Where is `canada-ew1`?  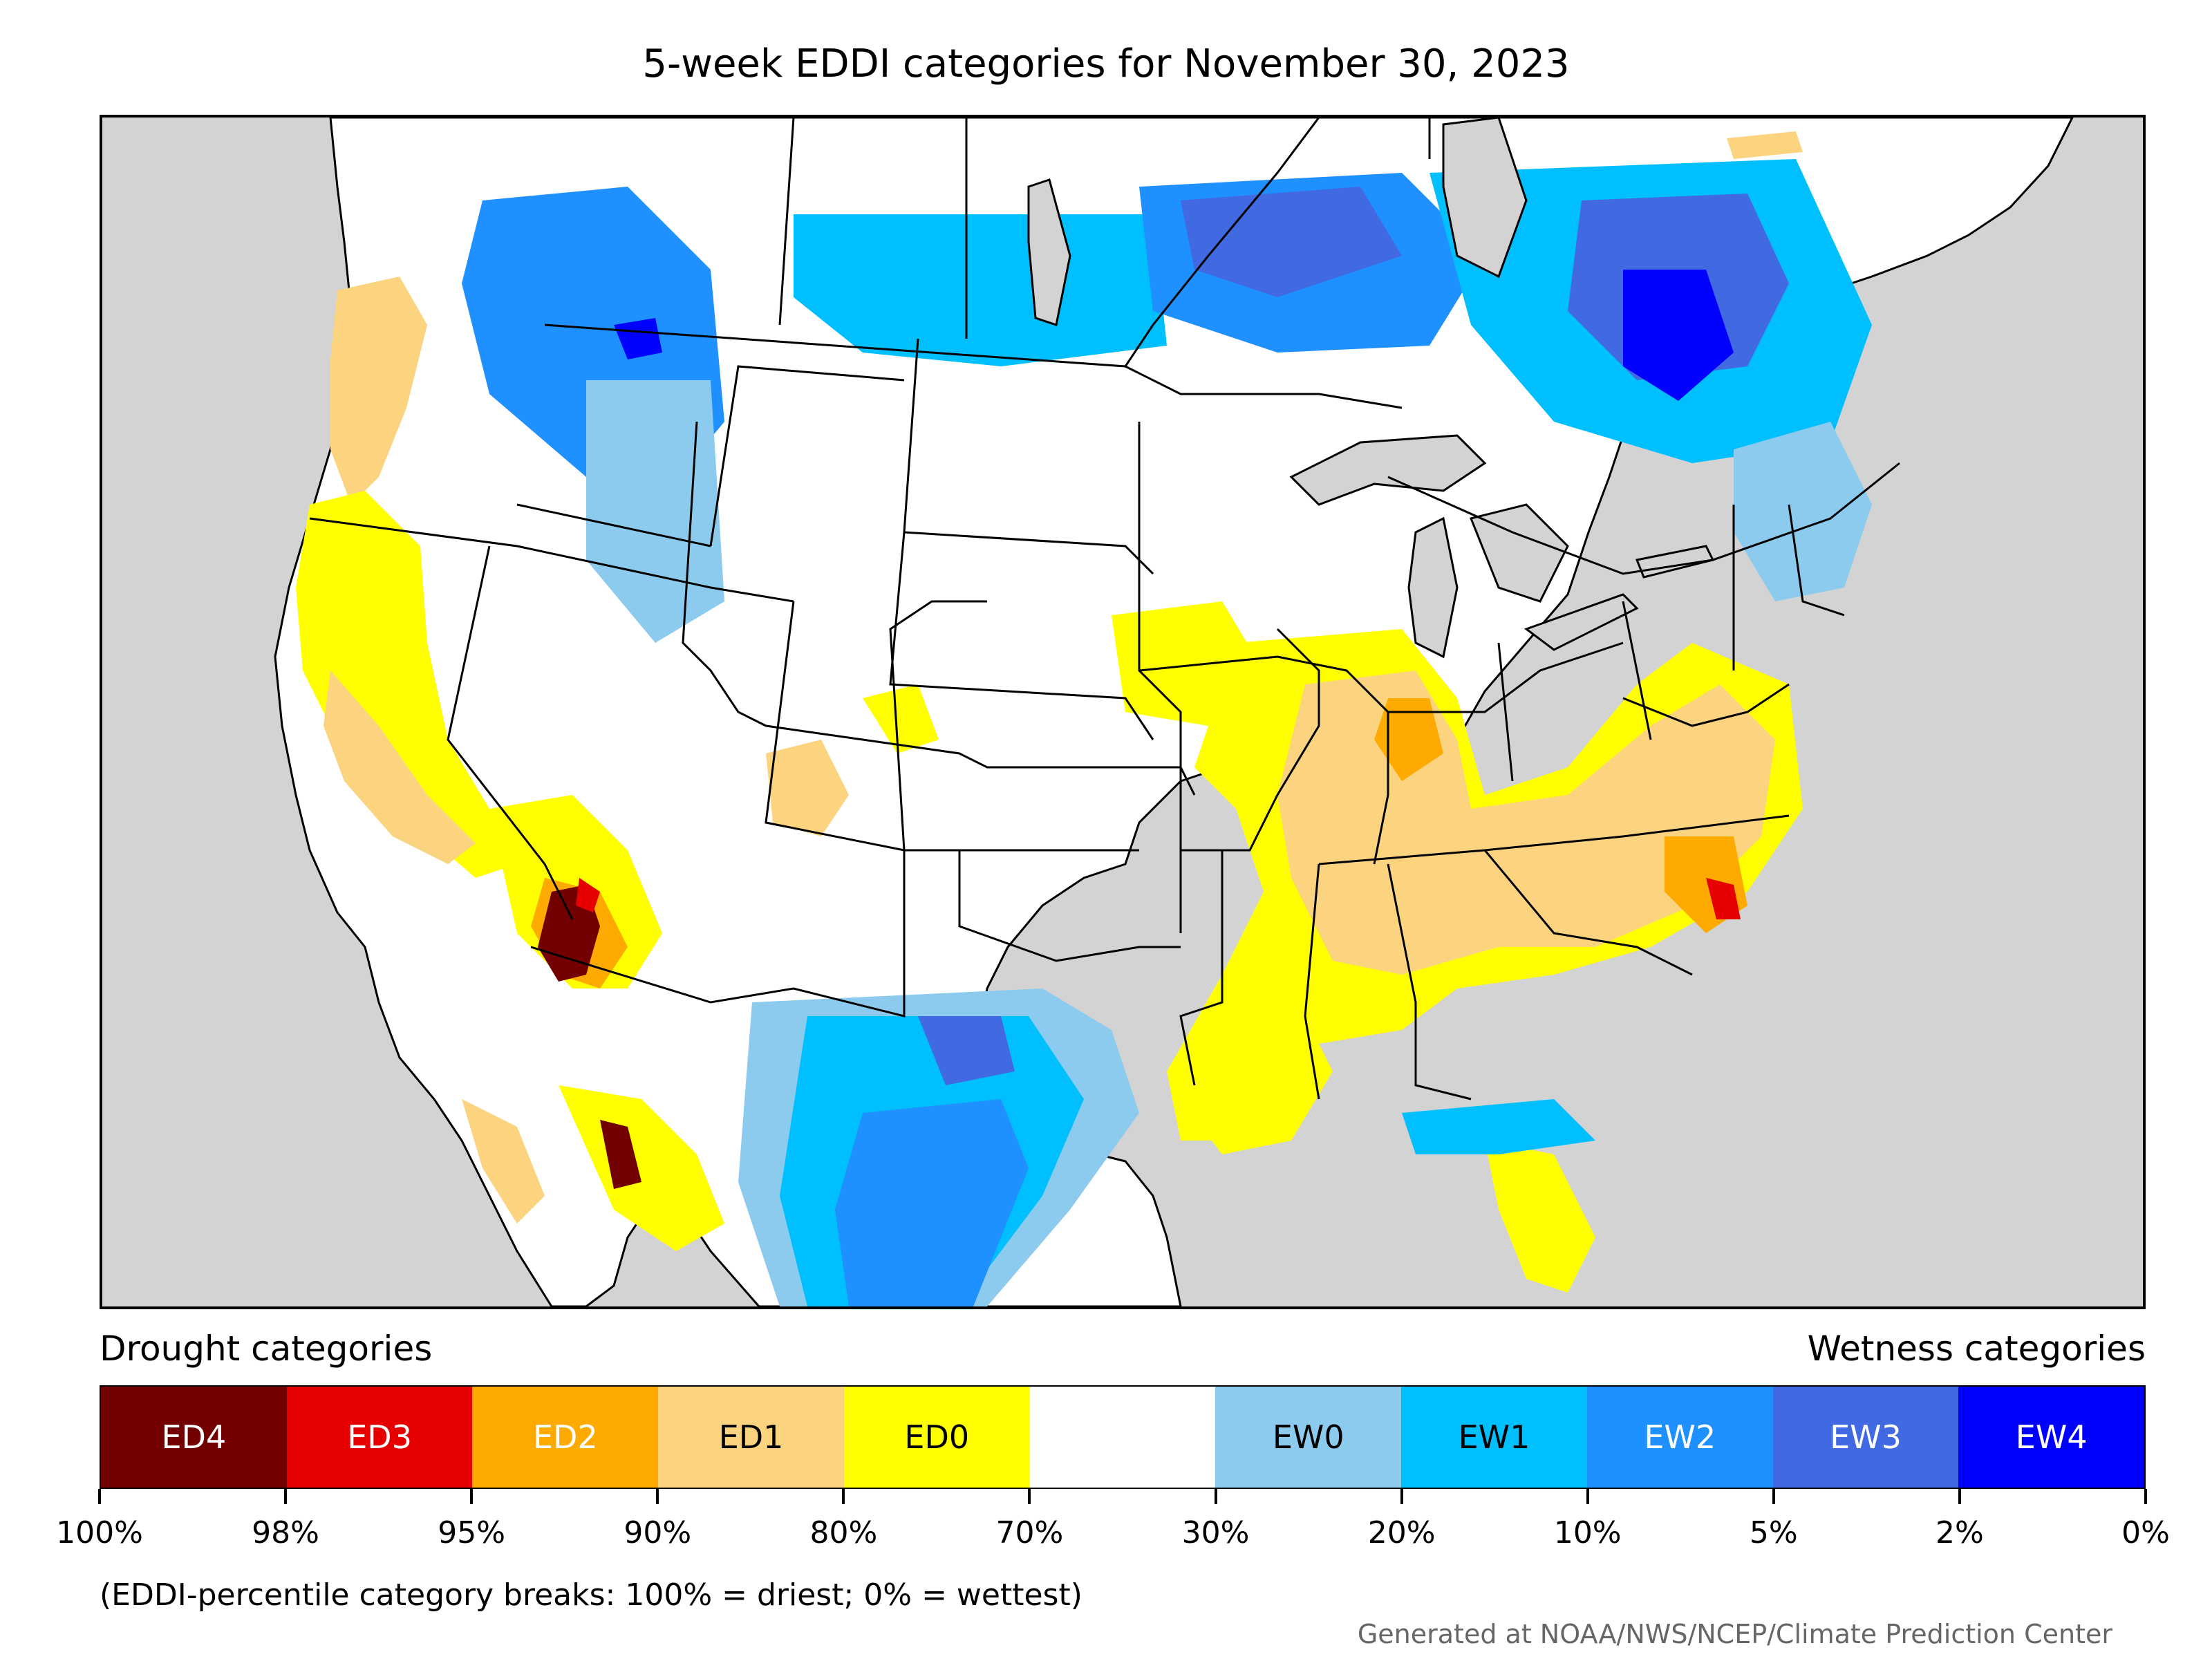 canada-ew1 is located at coordinates (981, 290).